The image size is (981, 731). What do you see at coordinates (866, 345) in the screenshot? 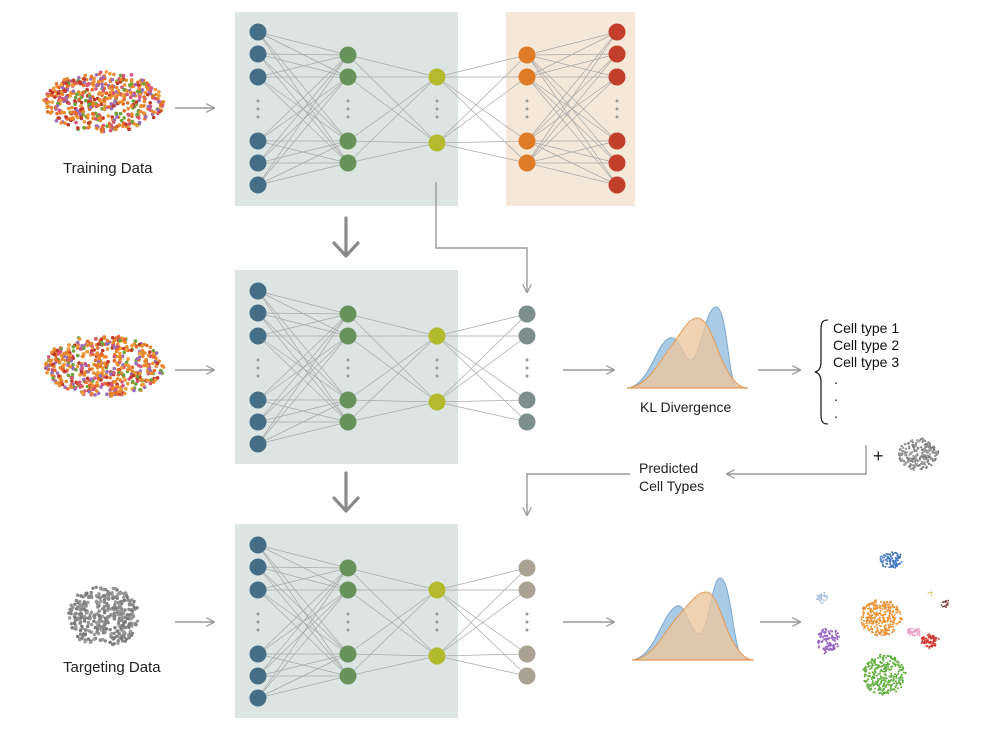
I see `cell-type-item: Cell type 2` at bounding box center [866, 345].